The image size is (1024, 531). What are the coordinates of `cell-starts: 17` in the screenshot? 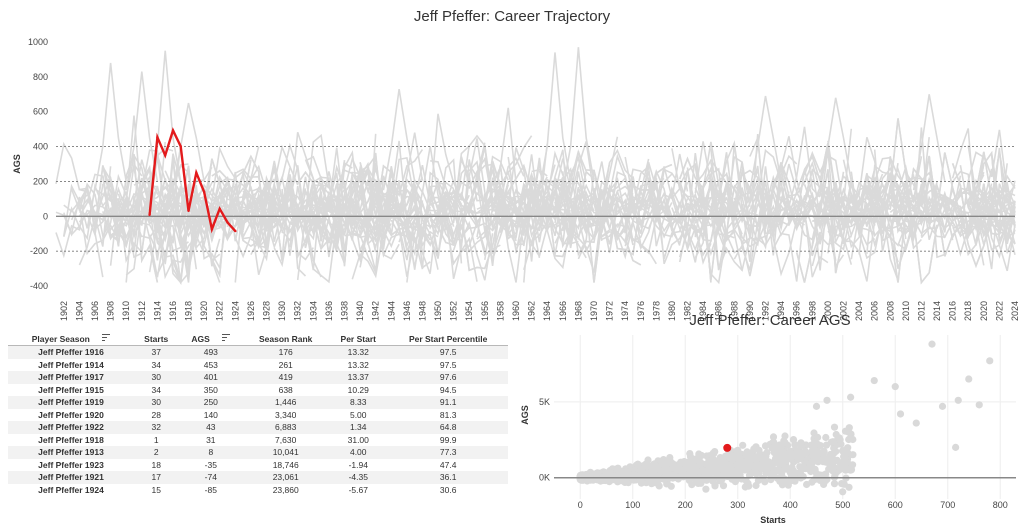 It's located at (156, 477).